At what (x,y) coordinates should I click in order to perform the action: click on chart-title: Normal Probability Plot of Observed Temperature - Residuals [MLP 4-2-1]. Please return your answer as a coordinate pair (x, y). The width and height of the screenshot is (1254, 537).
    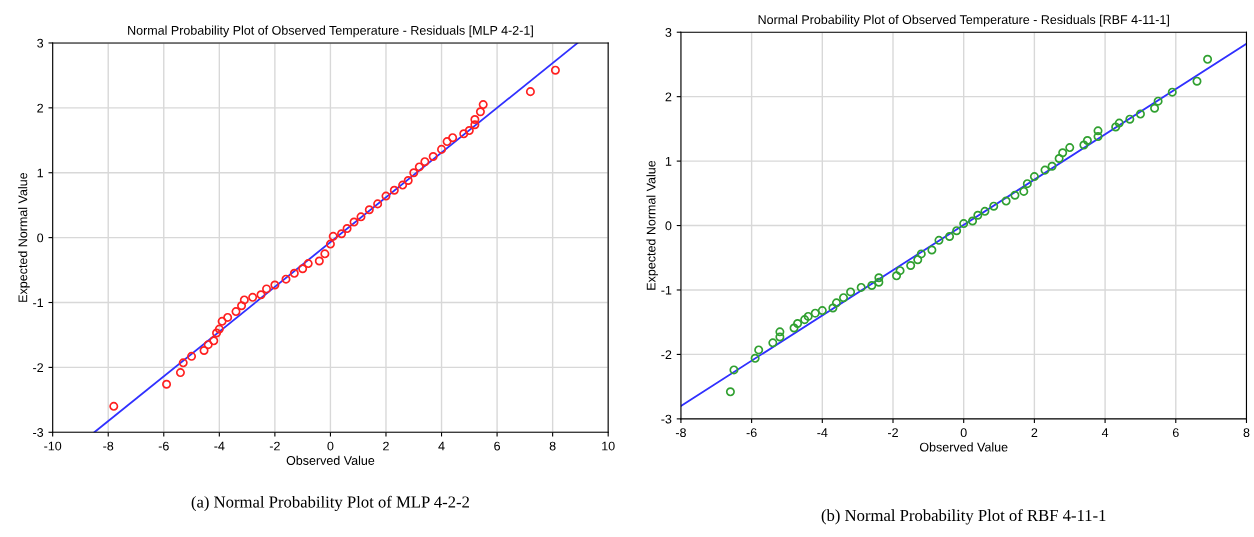
    Looking at the image, I should click on (330, 31).